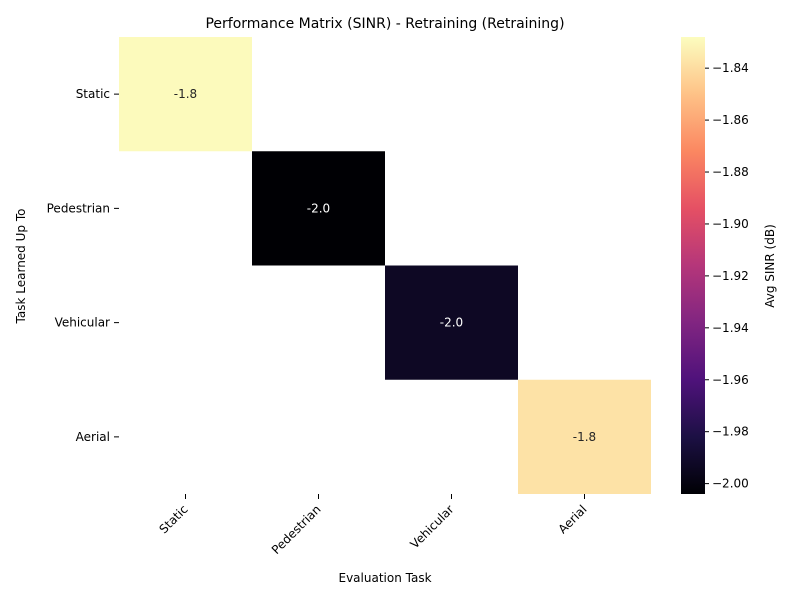 The width and height of the screenshot is (800, 604). I want to click on colorbar-label: Avg SINR (dB), so click(770, 266).